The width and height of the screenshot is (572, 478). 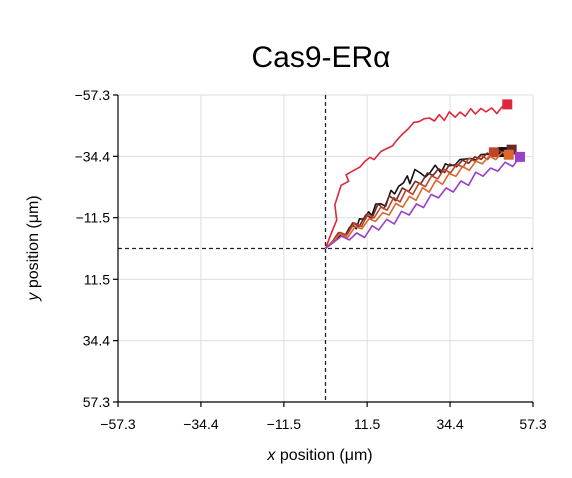 What do you see at coordinates (271, 455) in the screenshot?
I see `x-axis-label-italic: x` at bounding box center [271, 455].